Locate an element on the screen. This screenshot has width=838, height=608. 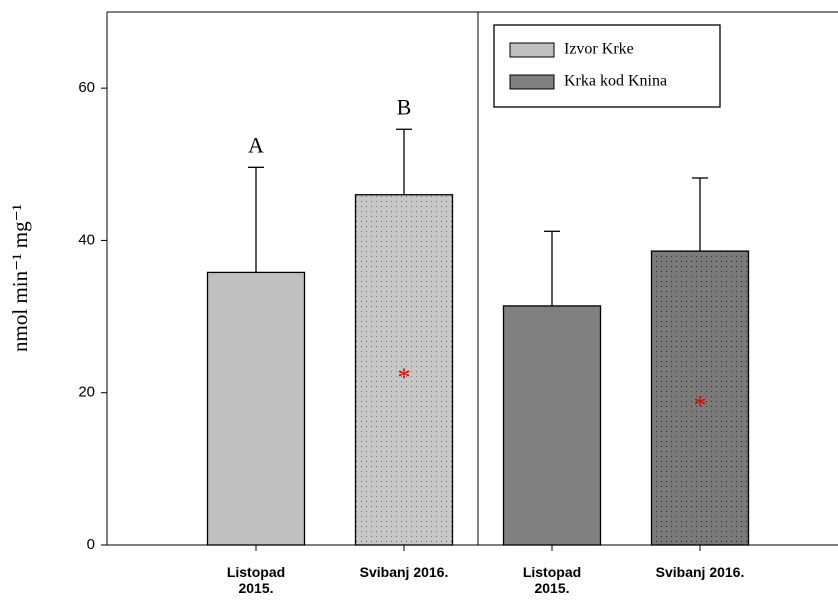
y-tick-label: 0 is located at coordinates (91, 544).